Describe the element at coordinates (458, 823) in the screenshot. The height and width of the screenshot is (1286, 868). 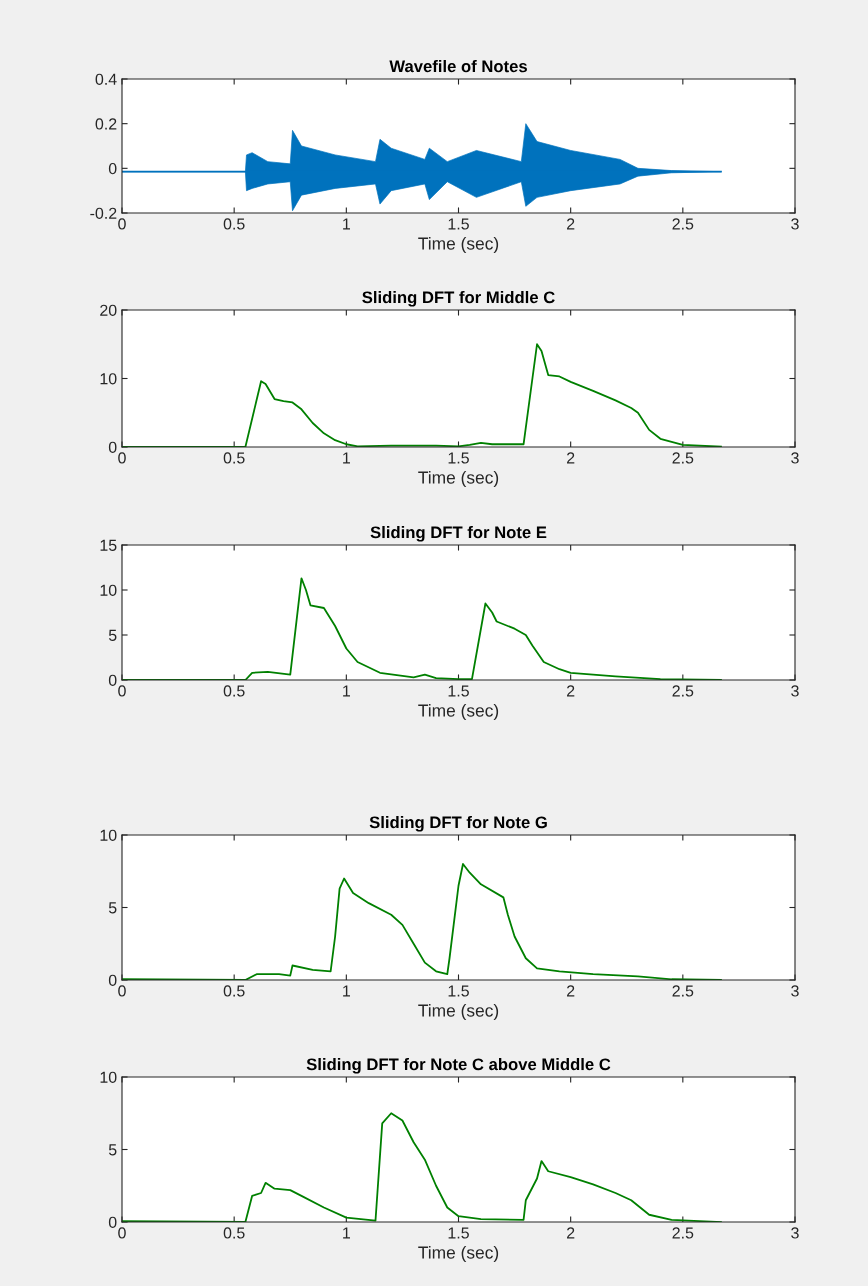
I see `chart-title: Sliding DFT for Note G` at that location.